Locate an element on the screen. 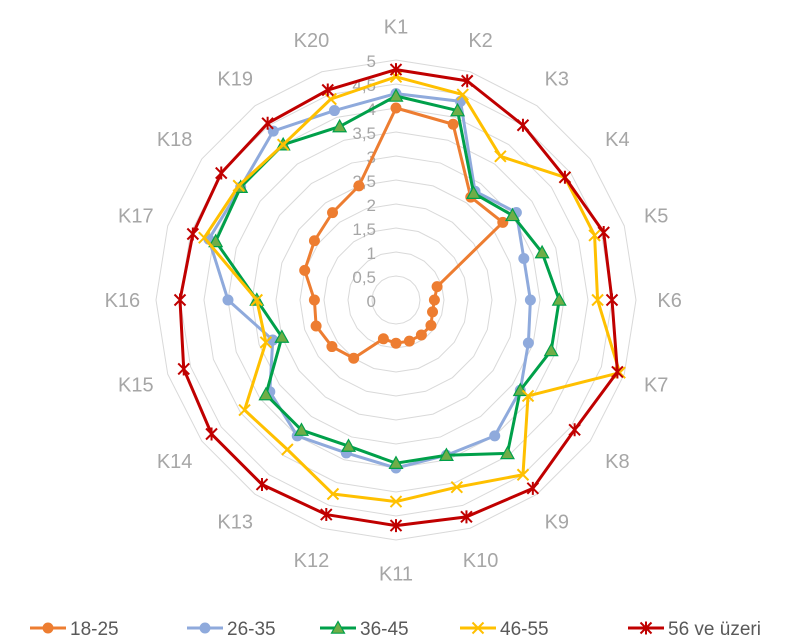 The image size is (793, 644). category-label: K4 is located at coordinates (617, 140).